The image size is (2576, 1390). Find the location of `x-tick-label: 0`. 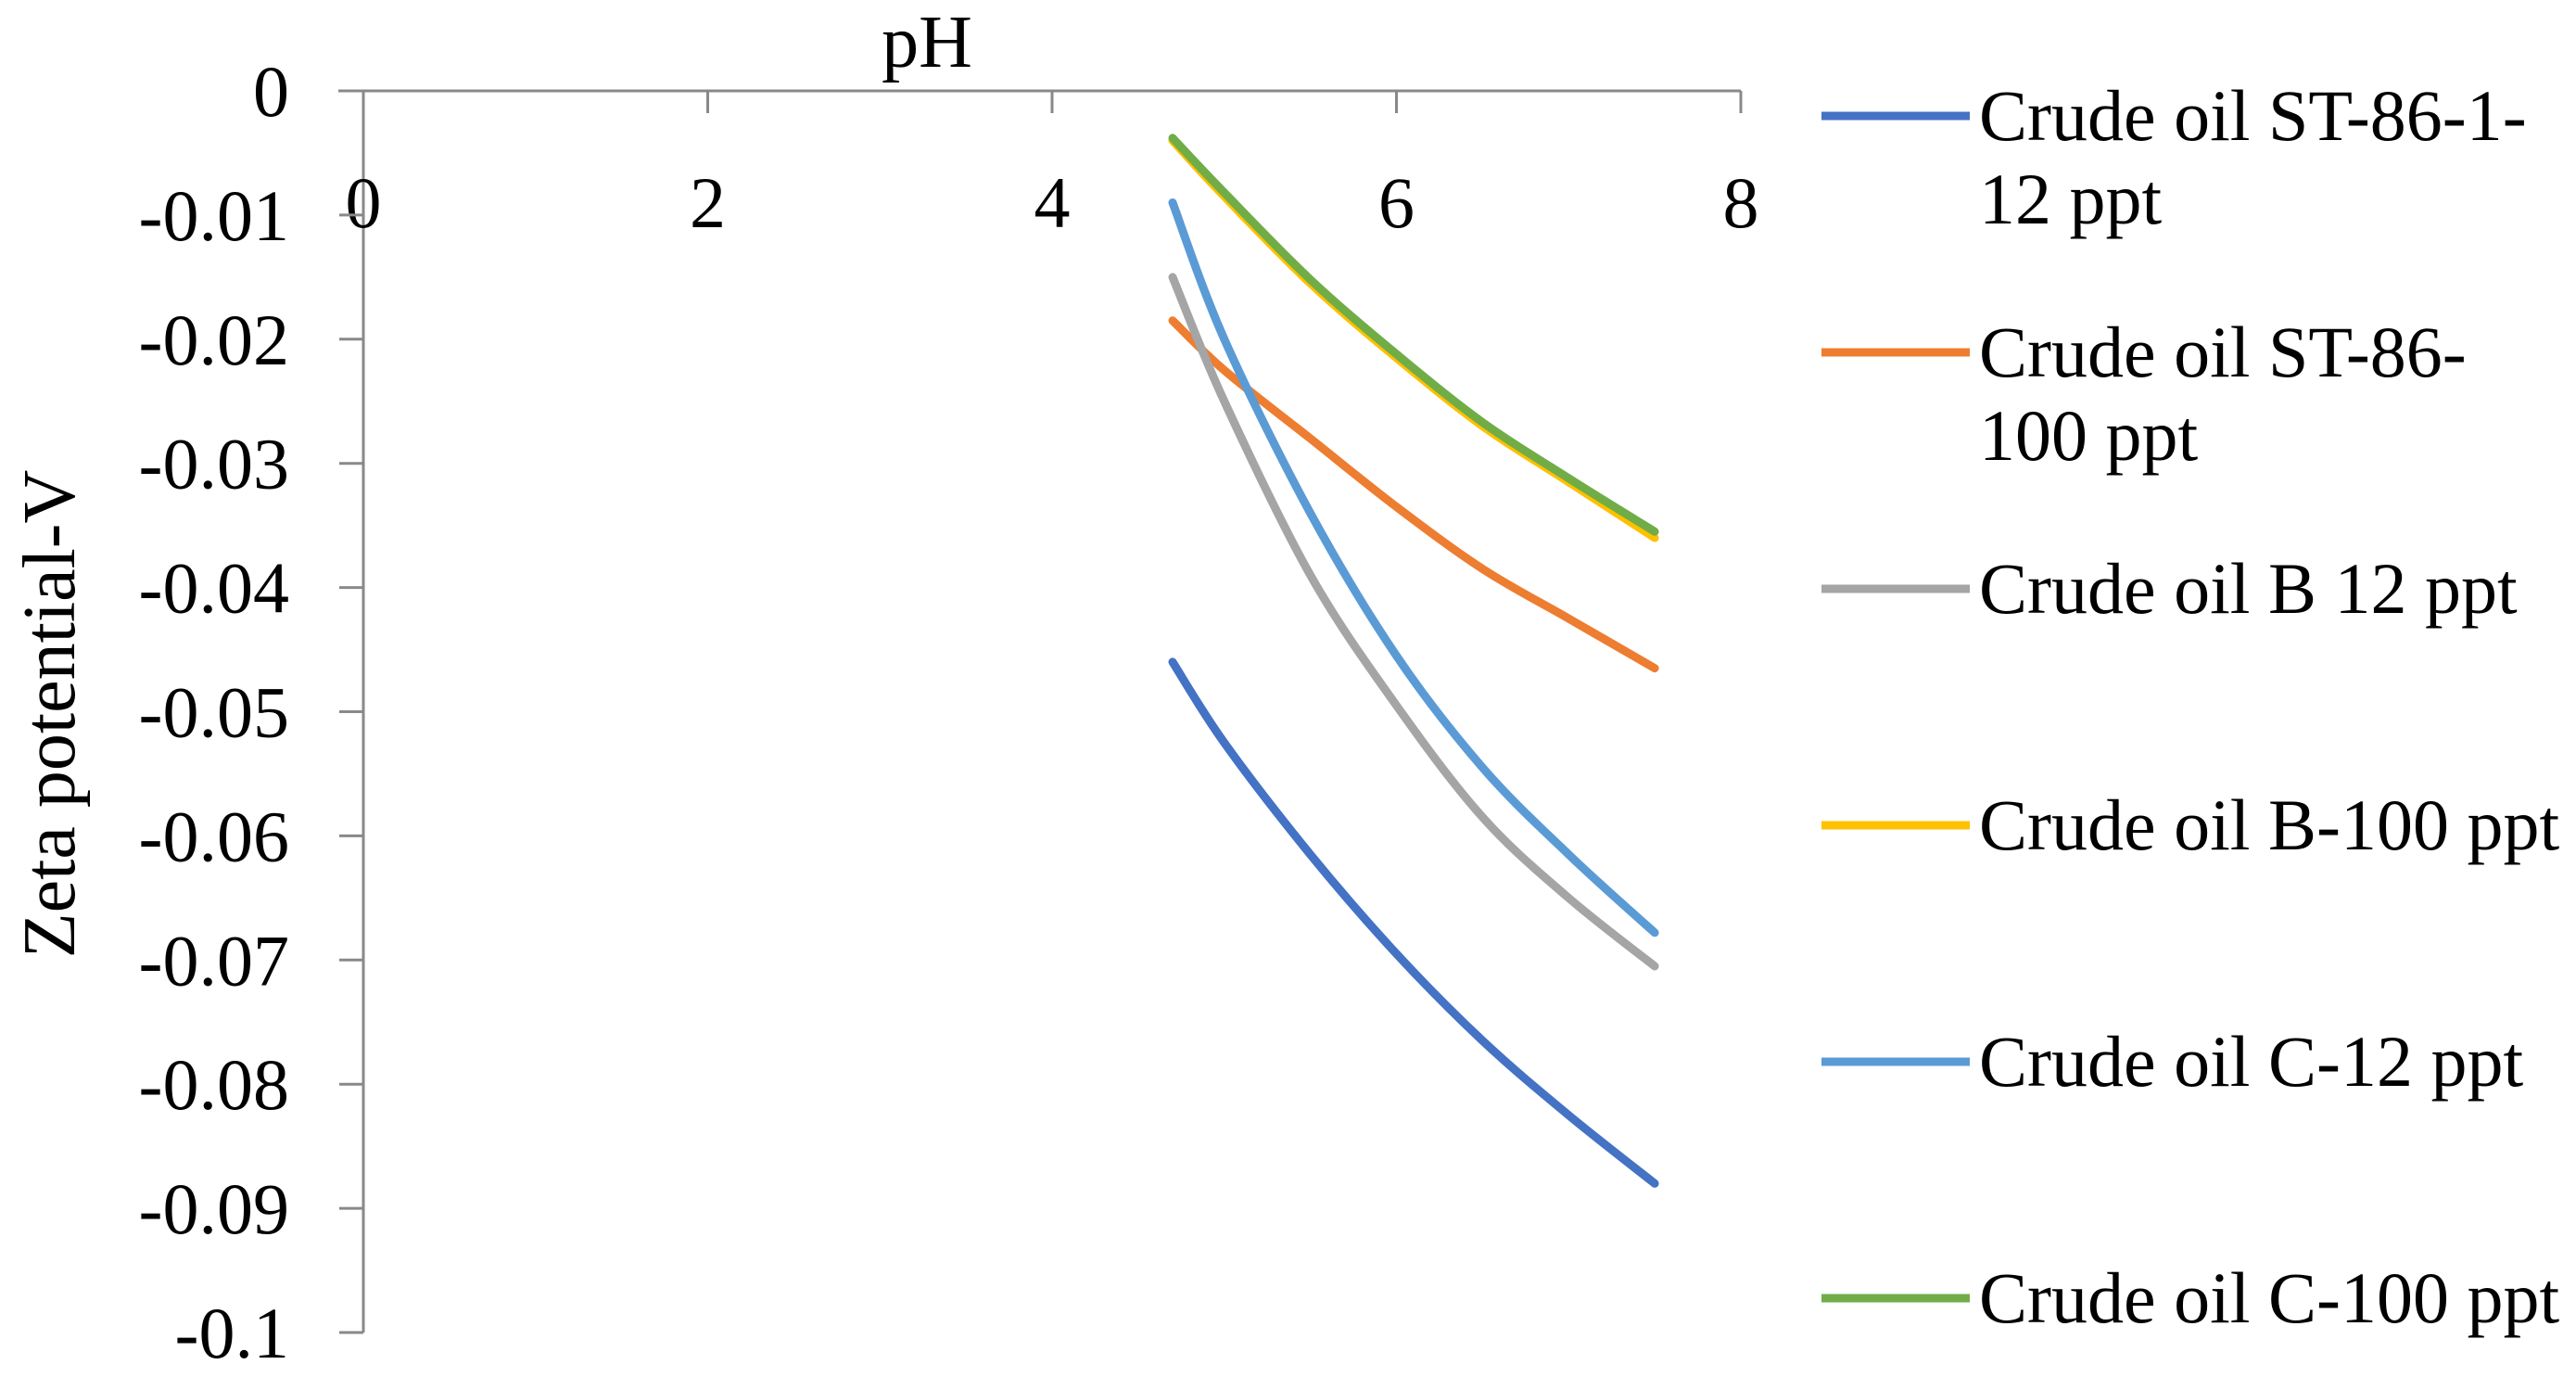

x-tick-label: 0 is located at coordinates (364, 202).